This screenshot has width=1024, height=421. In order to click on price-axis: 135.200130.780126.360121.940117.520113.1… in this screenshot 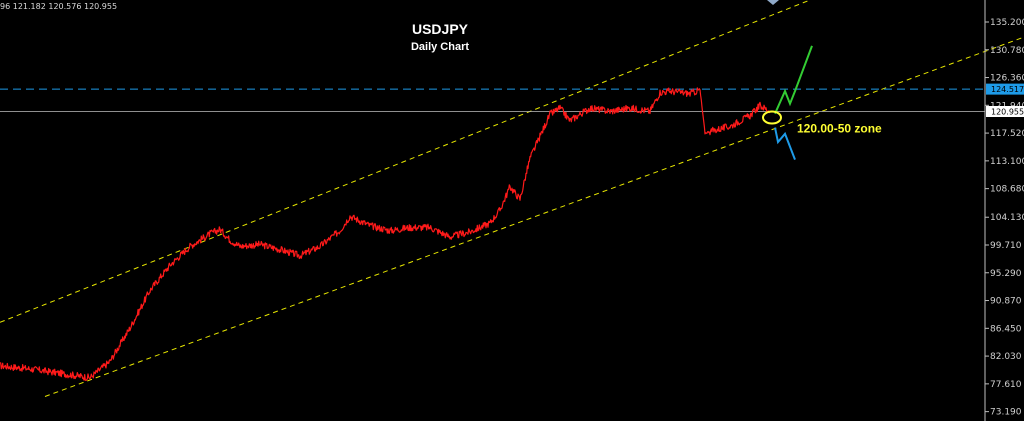, I will do `click(1004, 218)`.